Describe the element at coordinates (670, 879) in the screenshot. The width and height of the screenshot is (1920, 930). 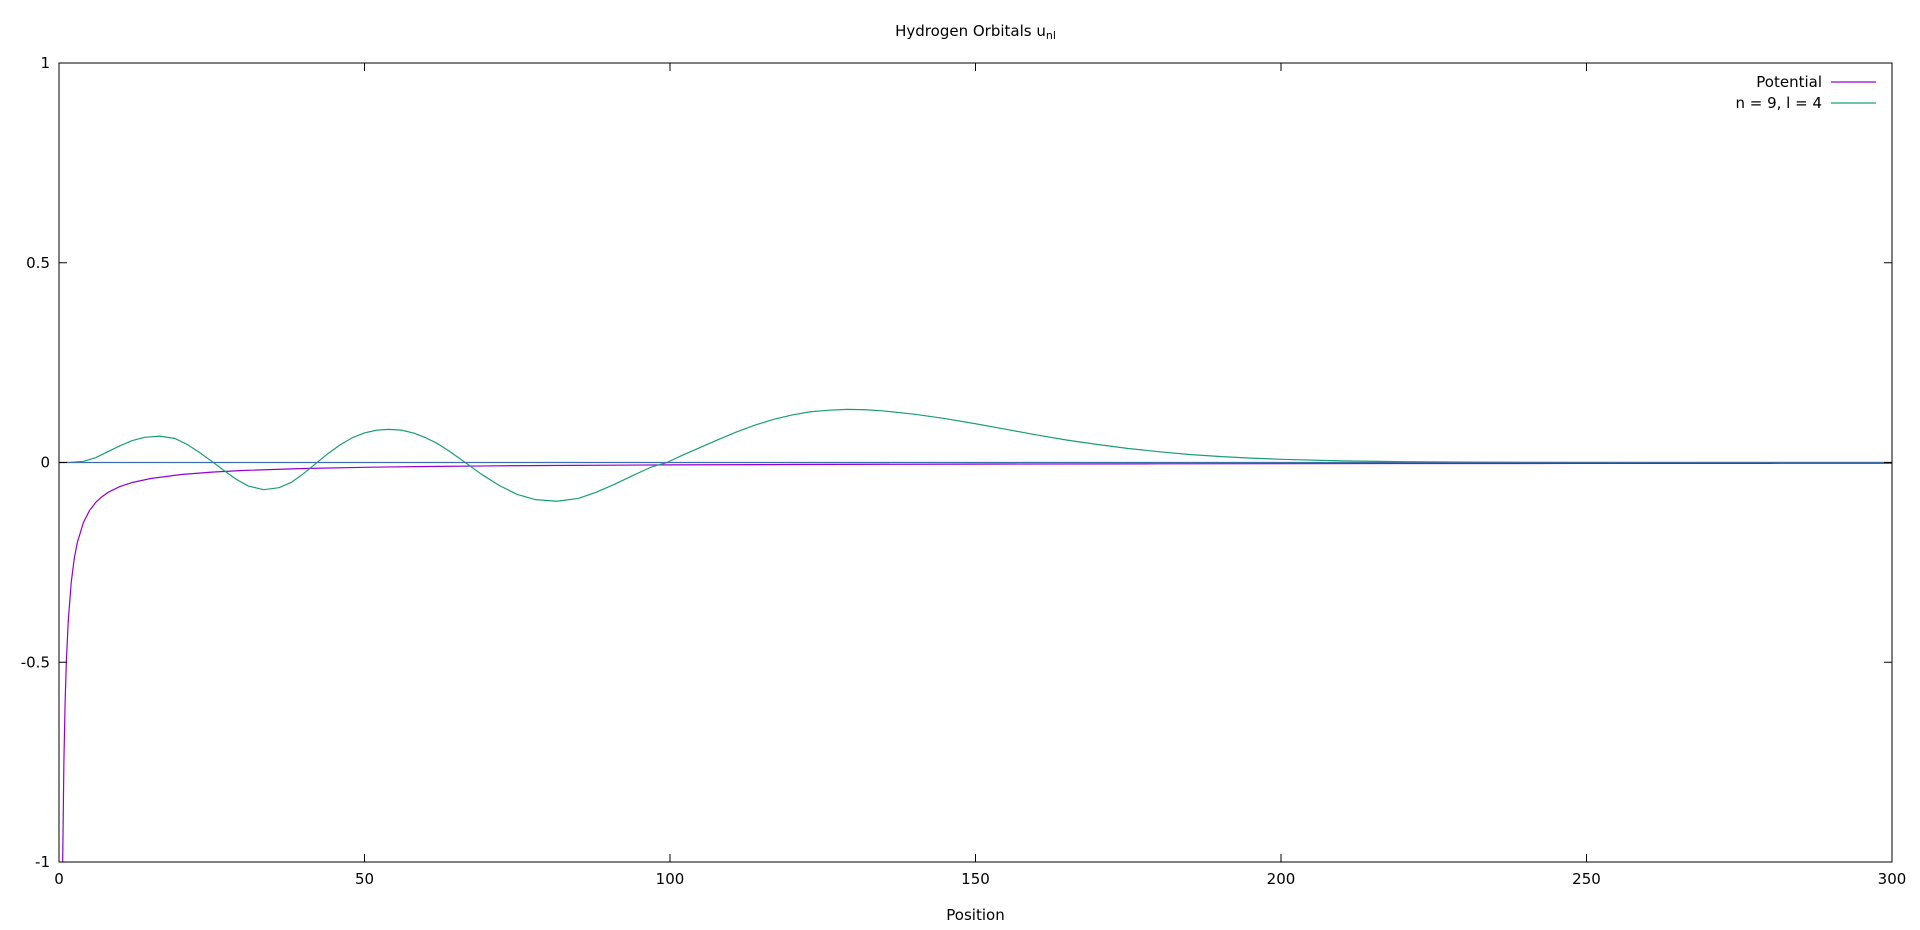
I see `x-tick-label: 100` at that location.